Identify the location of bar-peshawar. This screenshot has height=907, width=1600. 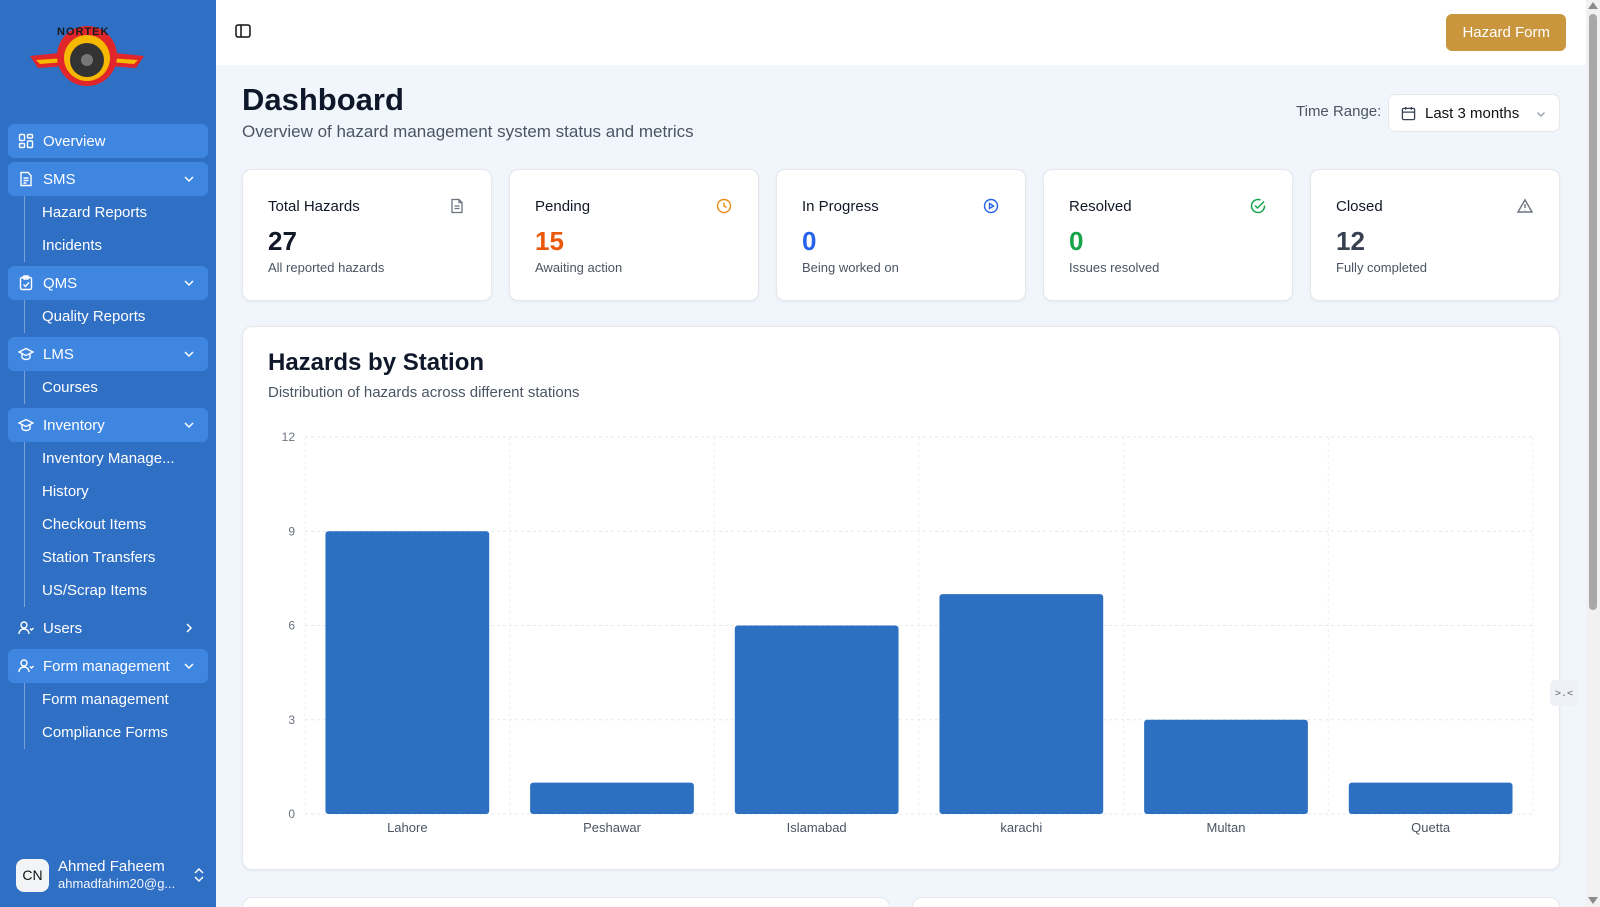
(612, 798).